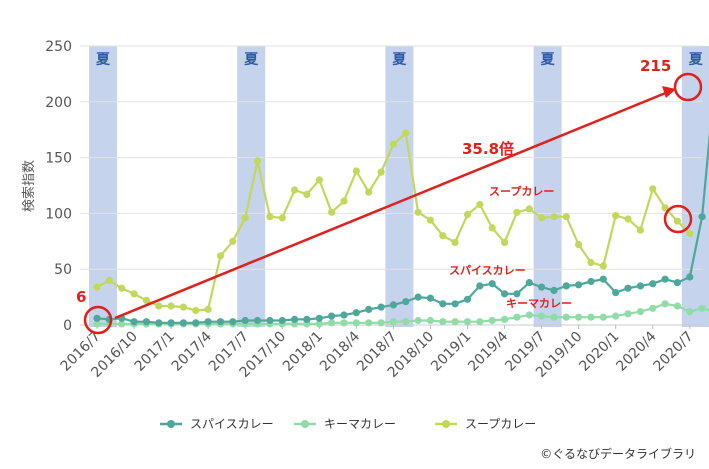  I want to click on legend-label: スープカレー, so click(500, 424).